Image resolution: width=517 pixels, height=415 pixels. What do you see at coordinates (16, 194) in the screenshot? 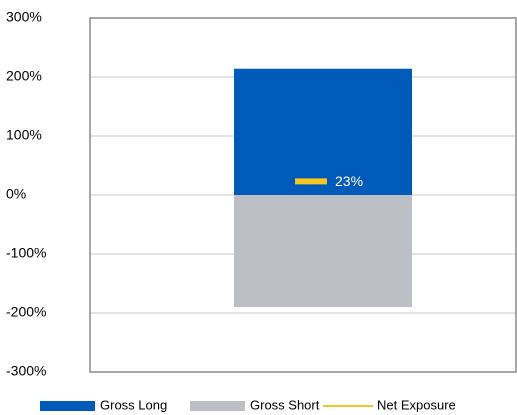
I see `y-tick-label: 0%` at bounding box center [16, 194].